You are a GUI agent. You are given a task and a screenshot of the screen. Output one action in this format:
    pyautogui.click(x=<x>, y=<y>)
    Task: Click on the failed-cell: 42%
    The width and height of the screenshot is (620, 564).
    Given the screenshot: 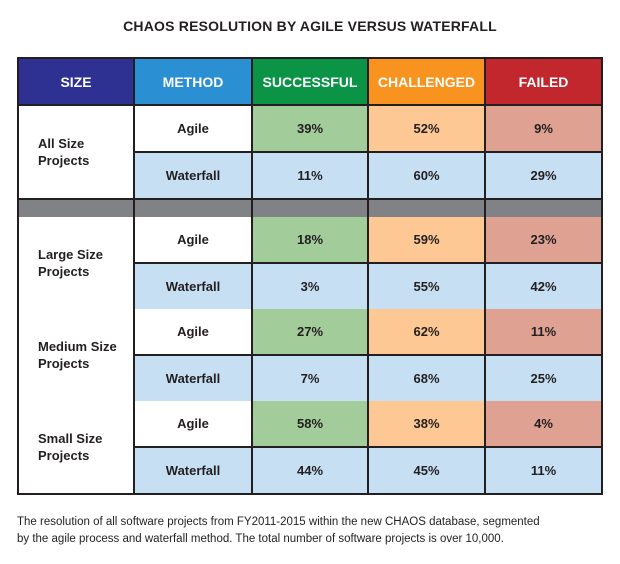 What is the action you would take?
    pyautogui.click(x=543, y=286)
    